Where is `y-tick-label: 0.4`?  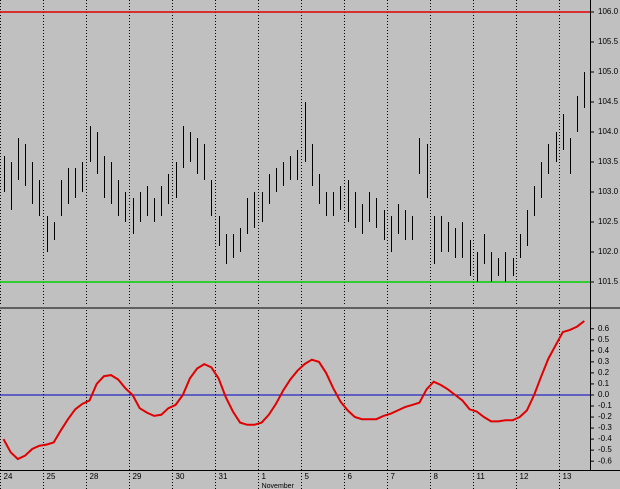
y-tick-label: 0.4 is located at coordinates (604, 350).